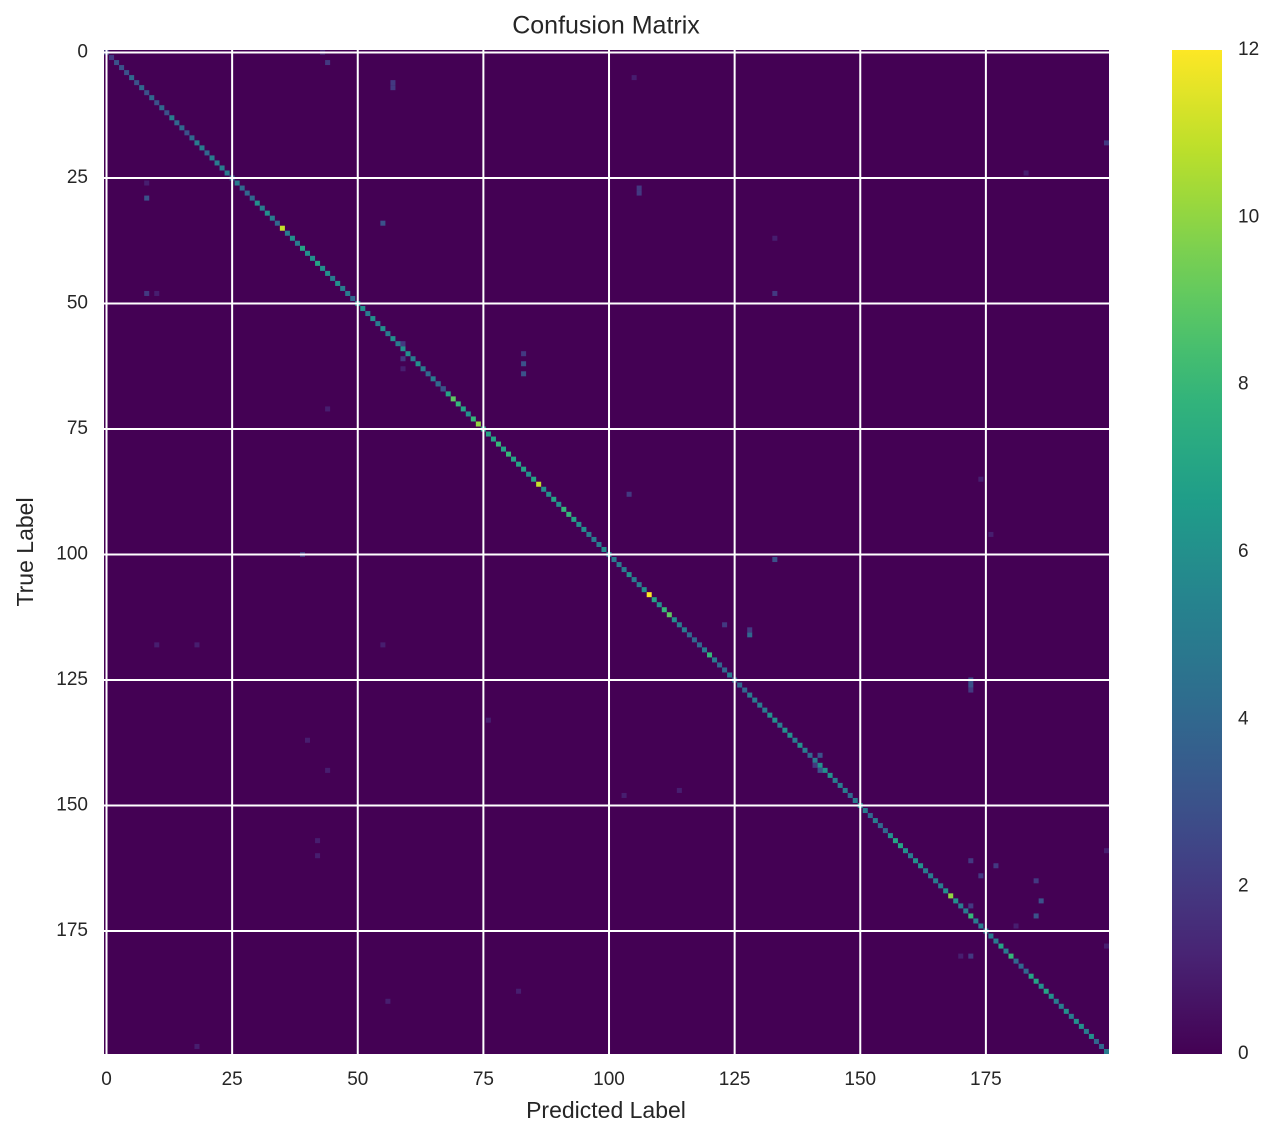  What do you see at coordinates (82, 52) in the screenshot?
I see `y-tick-label: 0` at bounding box center [82, 52].